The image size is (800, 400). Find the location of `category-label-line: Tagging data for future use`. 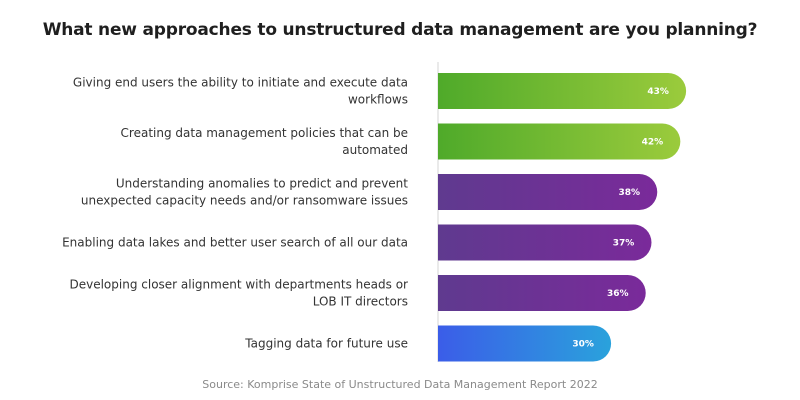

category-label-line: Tagging data for future use is located at coordinates (326, 344).